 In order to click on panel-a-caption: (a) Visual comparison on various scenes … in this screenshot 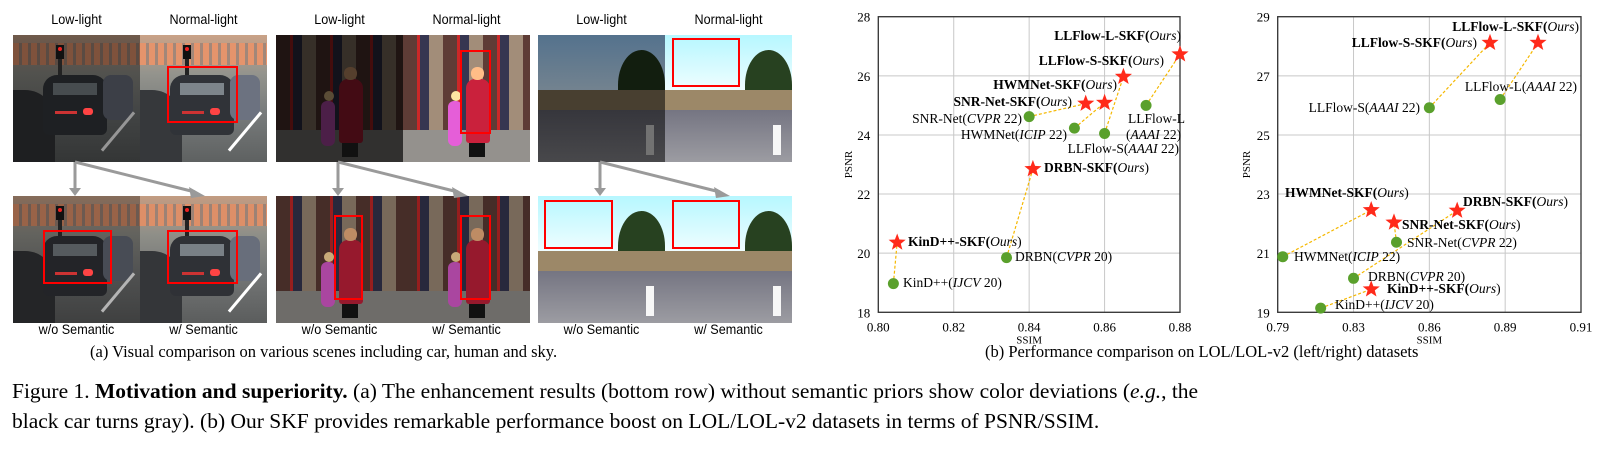, I will do `click(324, 351)`.